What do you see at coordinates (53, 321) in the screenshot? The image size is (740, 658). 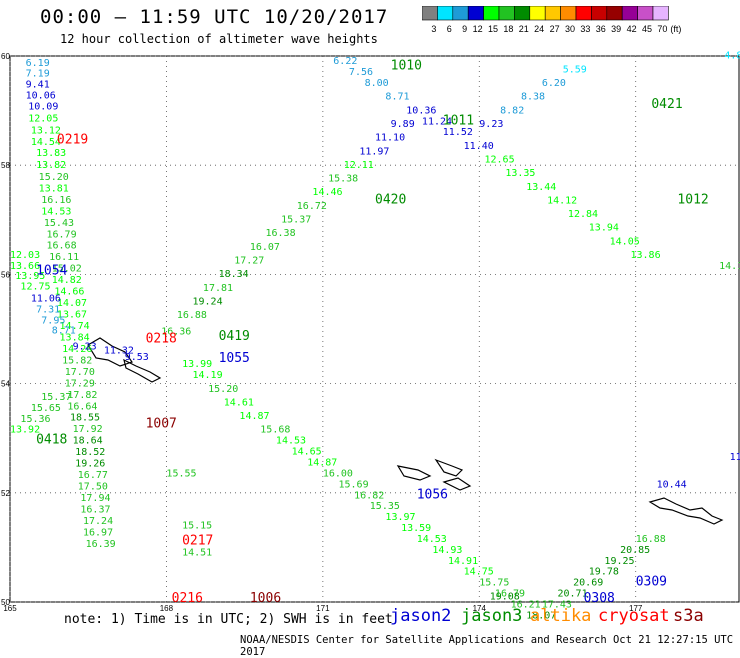 I see `swh-value: 7.95` at bounding box center [53, 321].